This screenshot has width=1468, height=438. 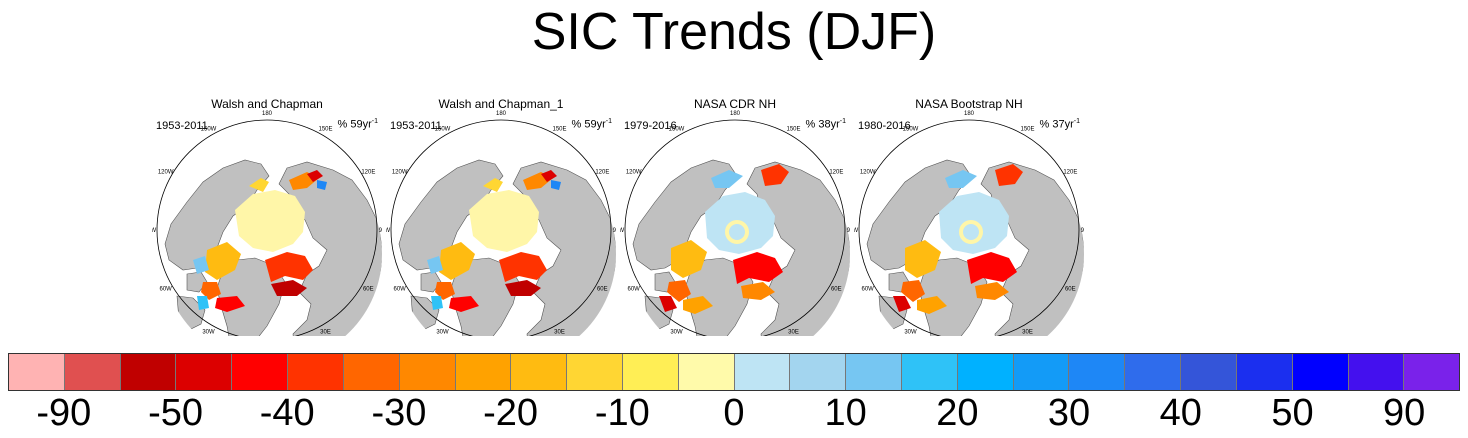 I want to click on panel-title: Walsh and Chapman, so click(x=267, y=104).